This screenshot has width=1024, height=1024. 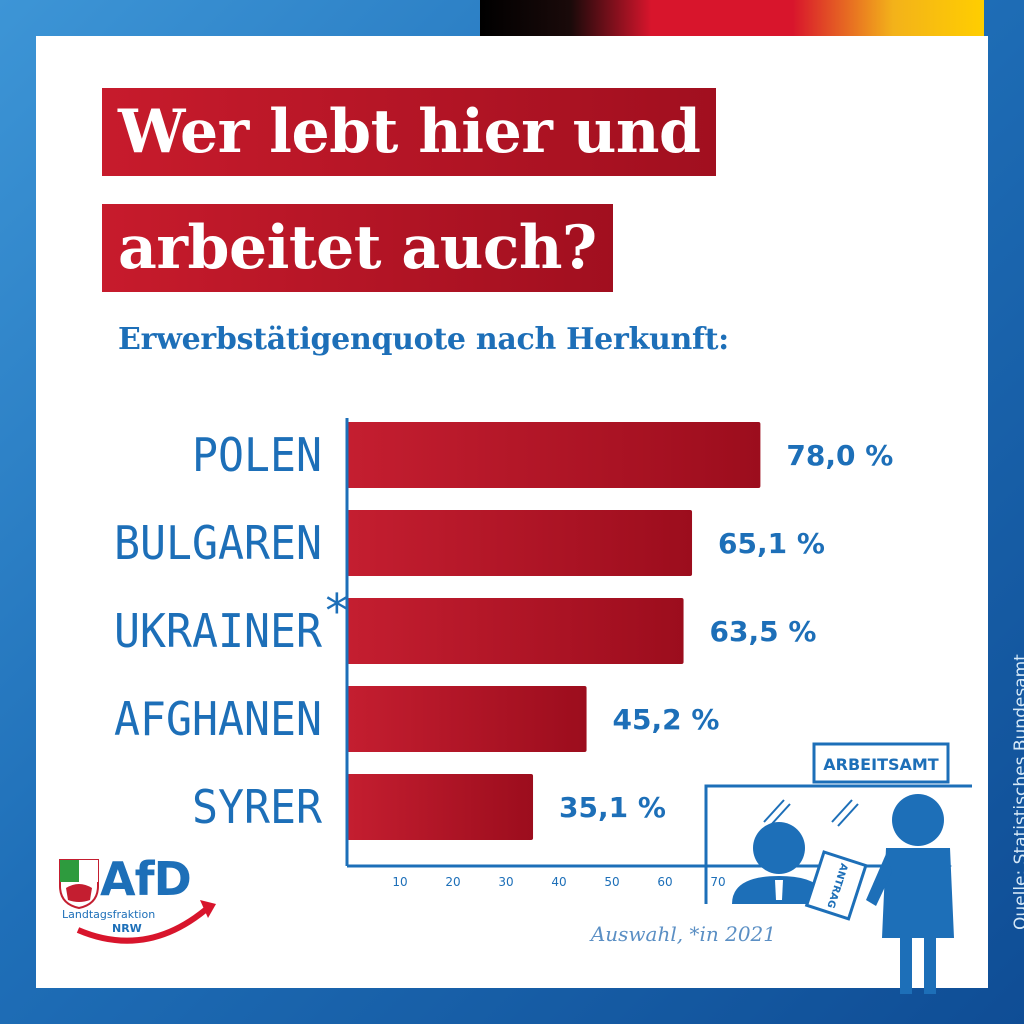 I want to click on arbeitsamt-sign-box, so click(x=881, y=763).